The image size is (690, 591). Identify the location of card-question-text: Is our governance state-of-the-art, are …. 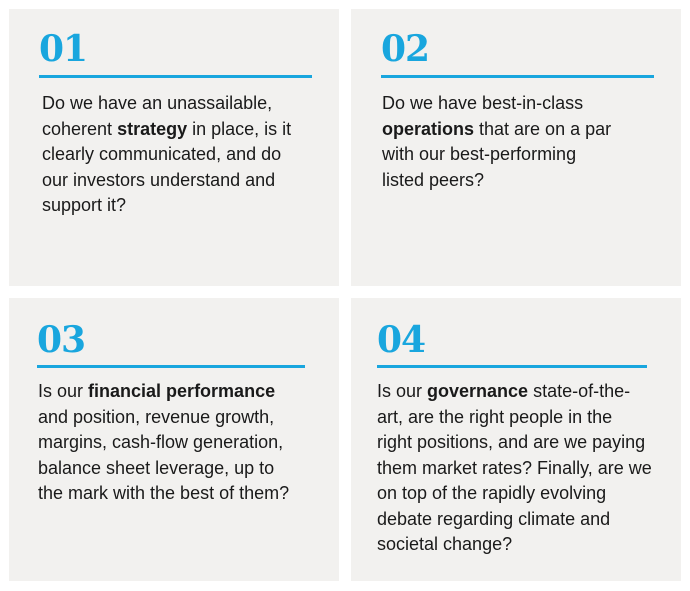
(526, 468).